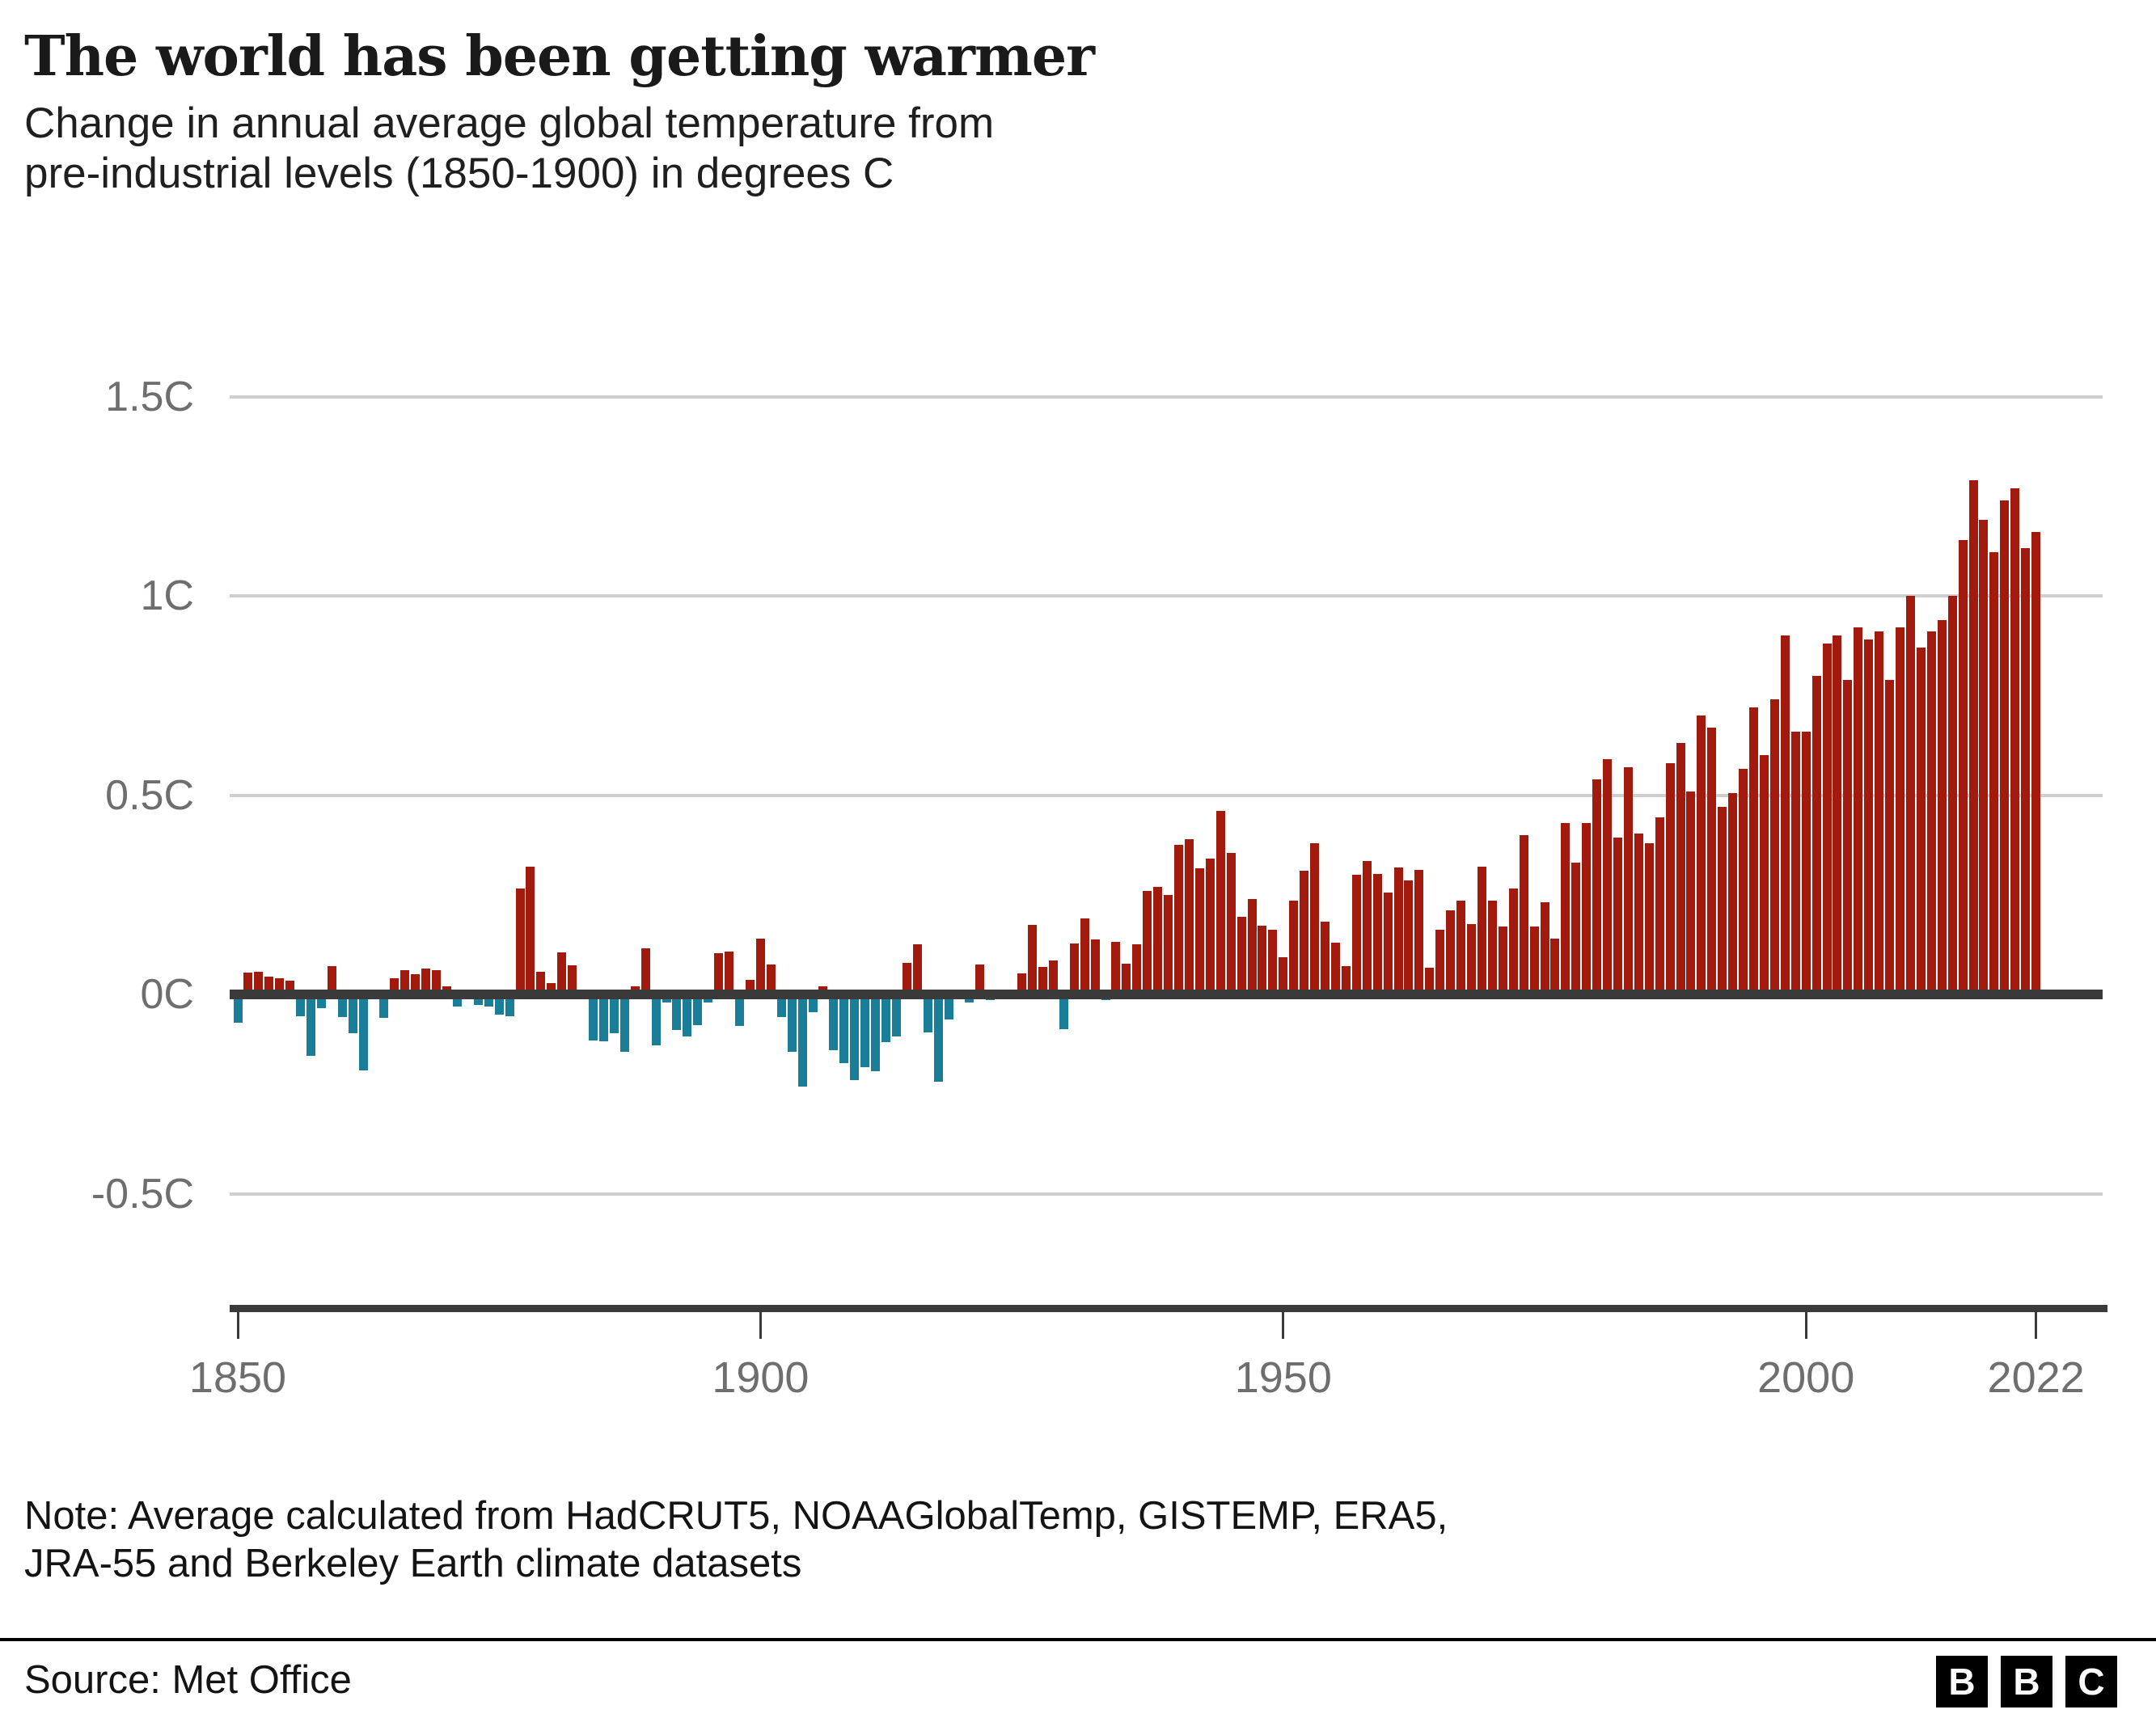  What do you see at coordinates (1325, 958) in the screenshot?
I see `bar-1954` at bounding box center [1325, 958].